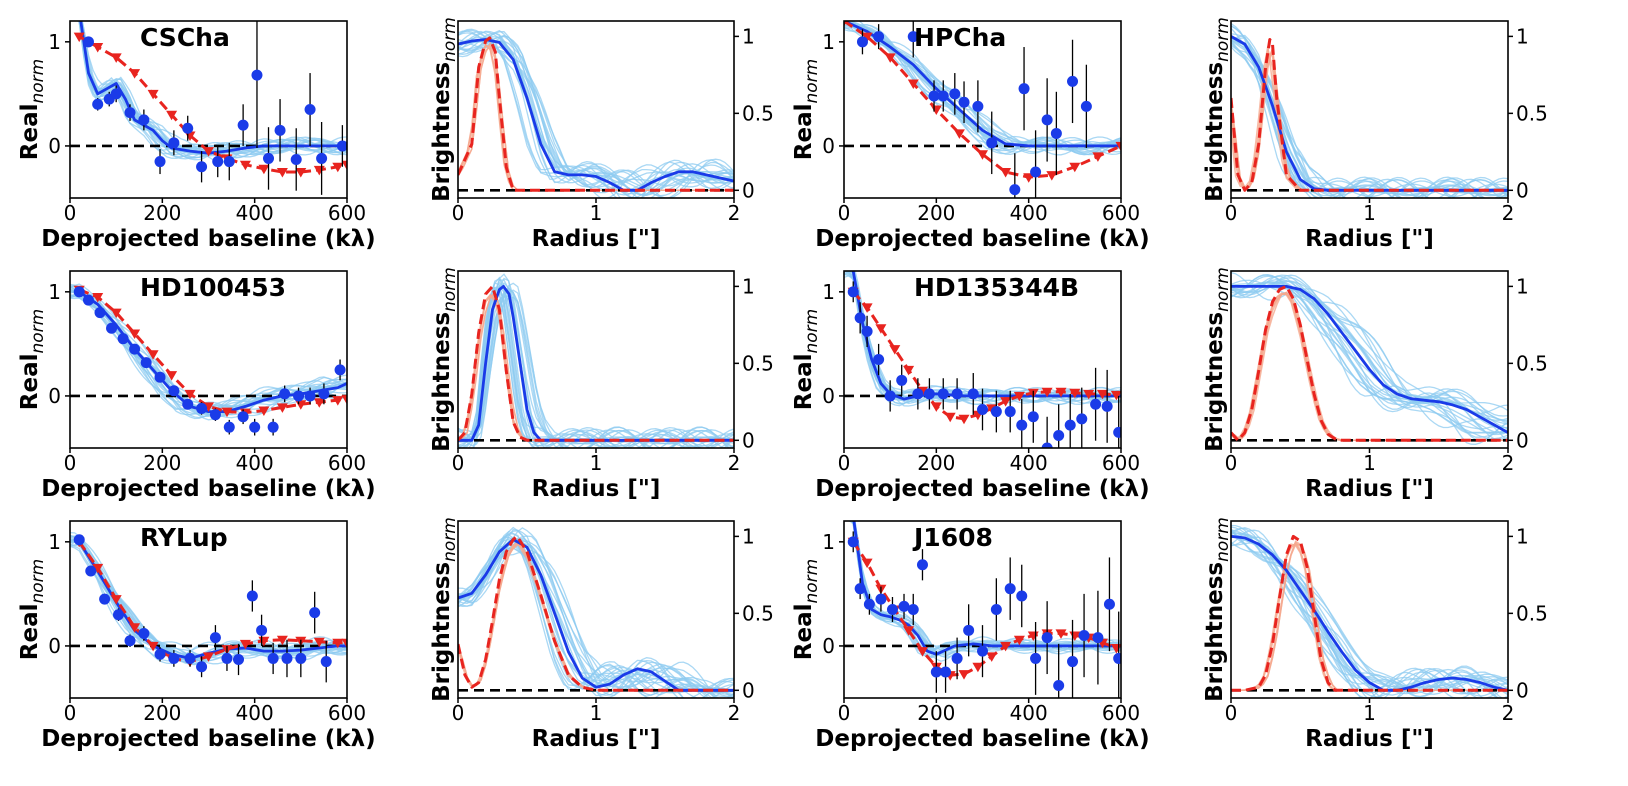 The height and width of the screenshot is (786, 1628). I want to click on x-tick-label: 2, so click(1508, 213).